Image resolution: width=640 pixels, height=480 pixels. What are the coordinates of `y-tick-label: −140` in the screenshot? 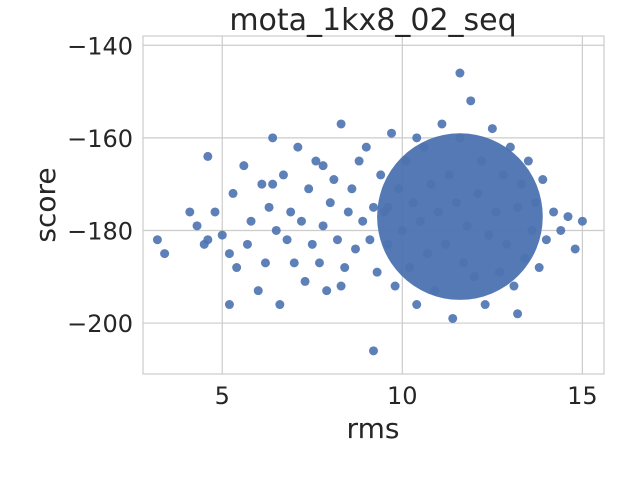 It's located at (100, 46).